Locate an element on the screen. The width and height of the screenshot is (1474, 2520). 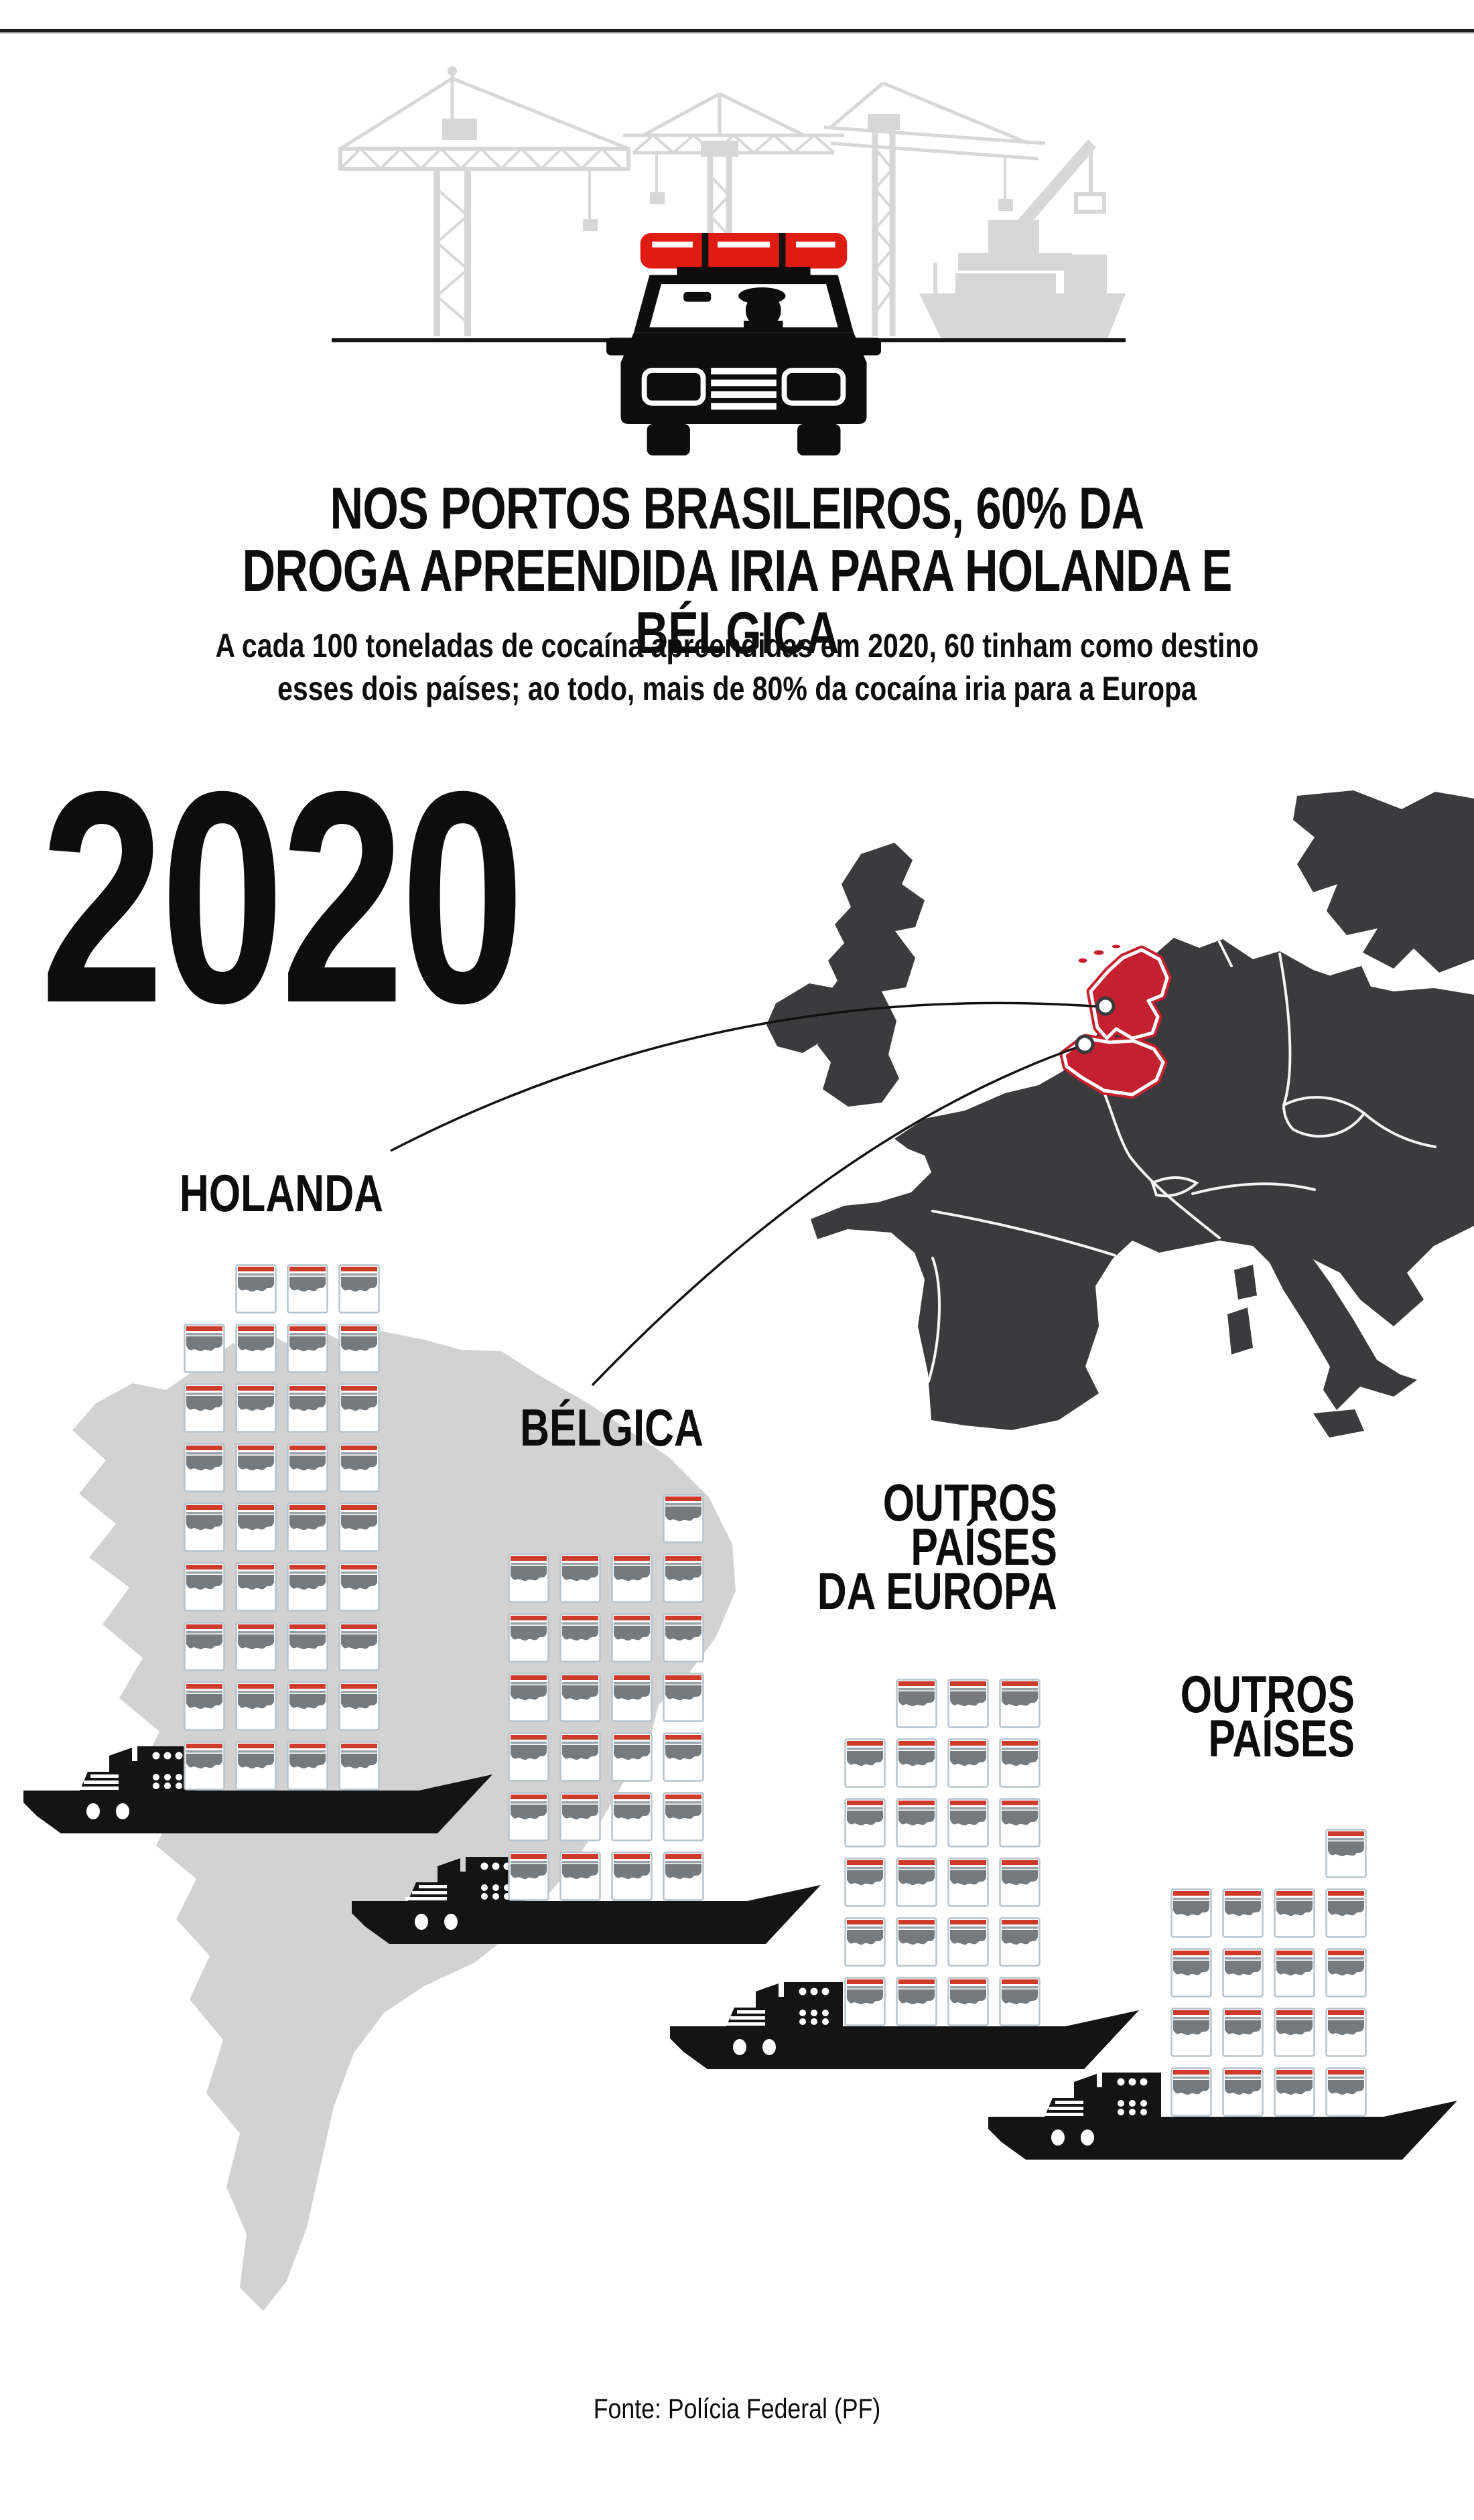
chart-label-belgica: BÉLGICA is located at coordinates (611, 1428).